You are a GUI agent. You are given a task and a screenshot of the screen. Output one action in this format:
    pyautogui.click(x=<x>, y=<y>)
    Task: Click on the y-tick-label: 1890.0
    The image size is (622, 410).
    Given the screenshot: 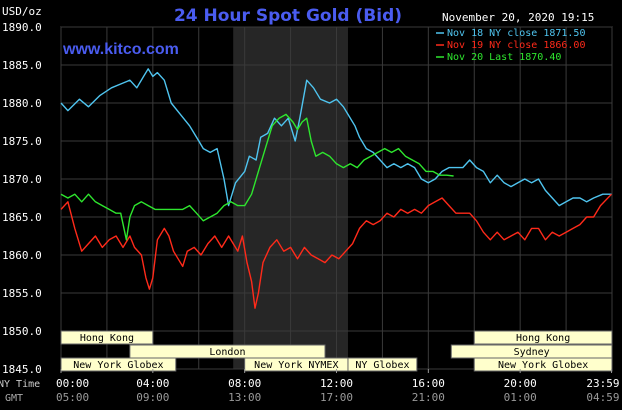 What is the action you would take?
    pyautogui.click(x=22, y=27)
    